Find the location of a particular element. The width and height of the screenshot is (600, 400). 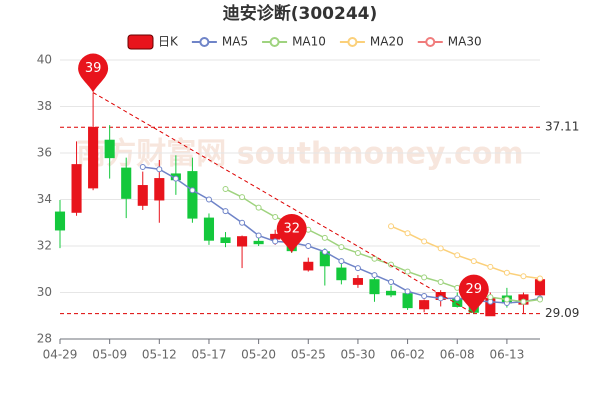

y-tick-label: 32 is located at coordinates (44, 246).